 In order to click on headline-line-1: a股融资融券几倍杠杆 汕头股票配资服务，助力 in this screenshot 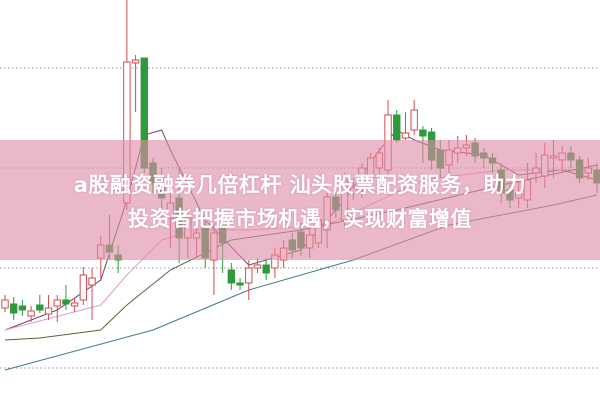, I will do `click(300, 185)`.